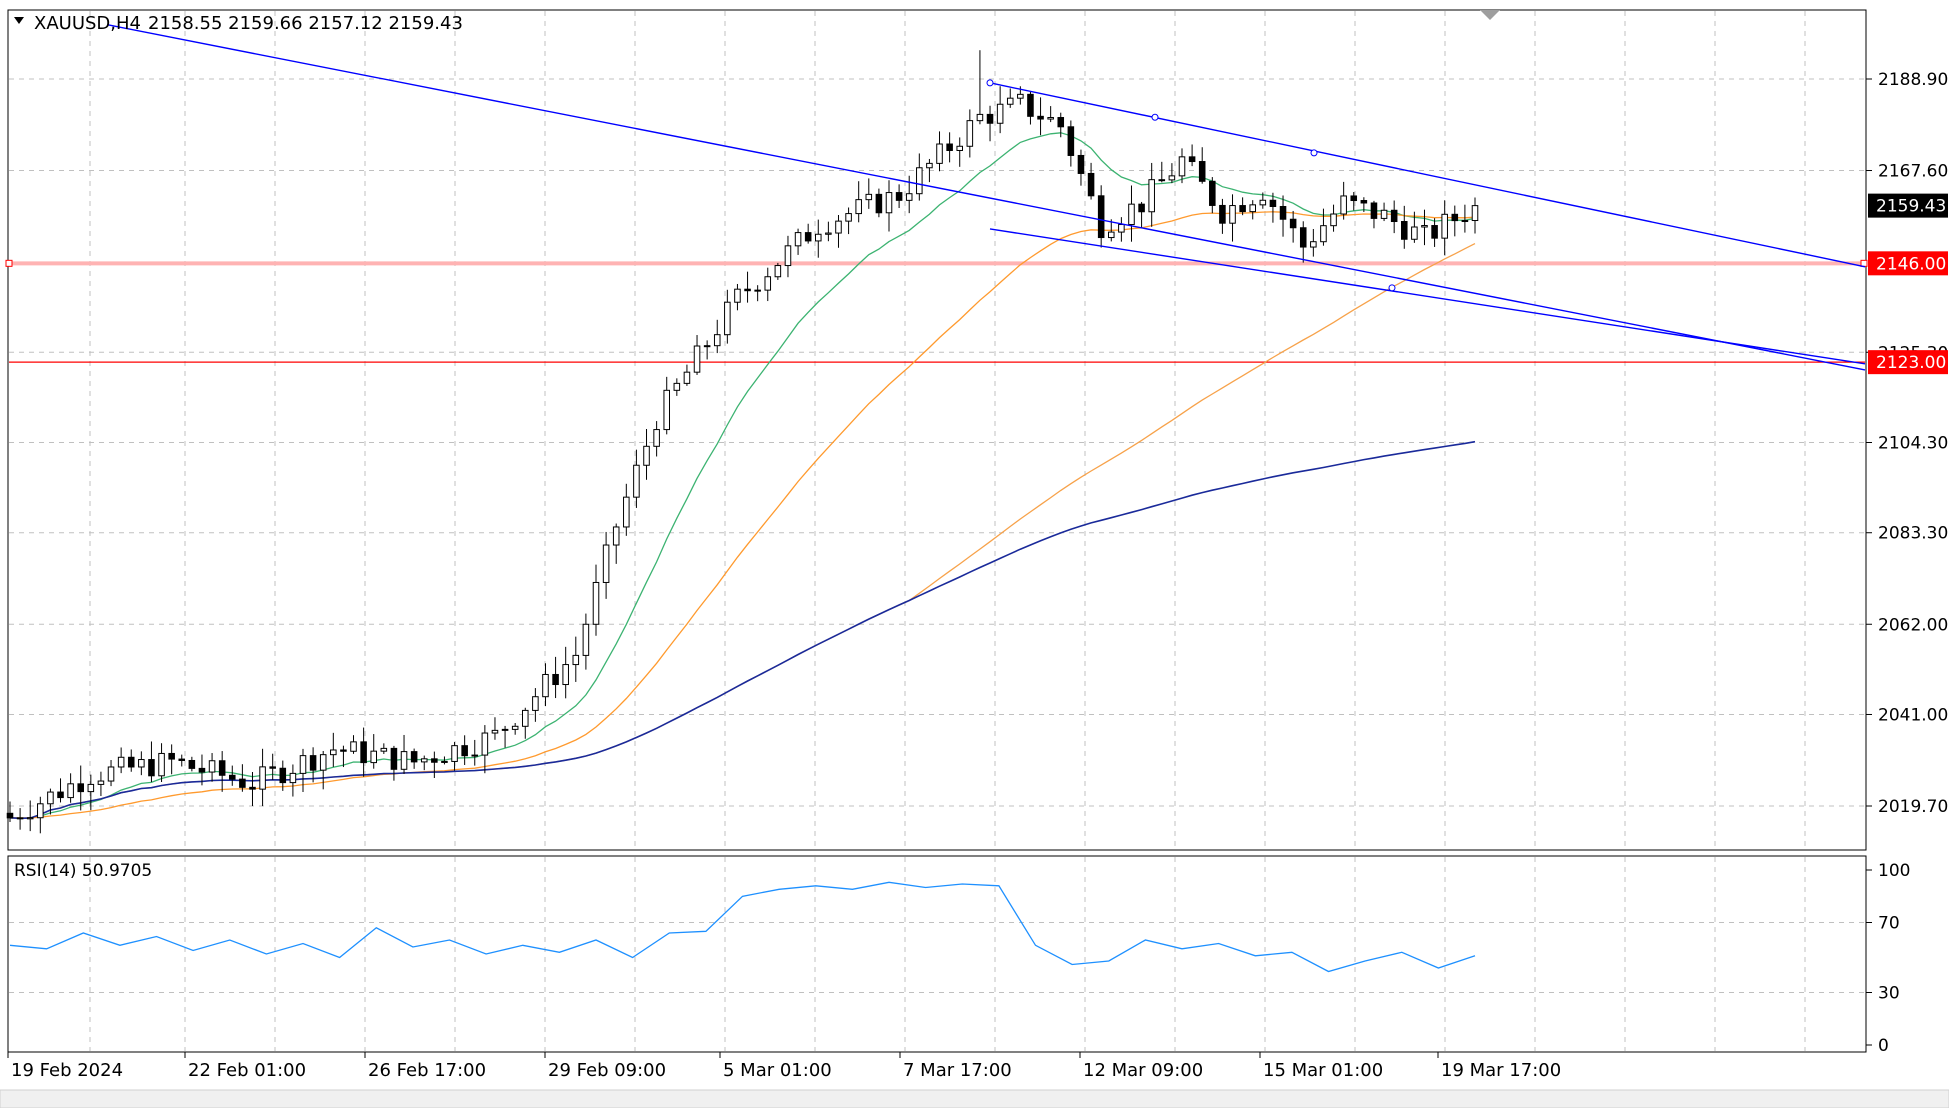  I want to click on dropdown-triangle-icon, so click(19, 20).